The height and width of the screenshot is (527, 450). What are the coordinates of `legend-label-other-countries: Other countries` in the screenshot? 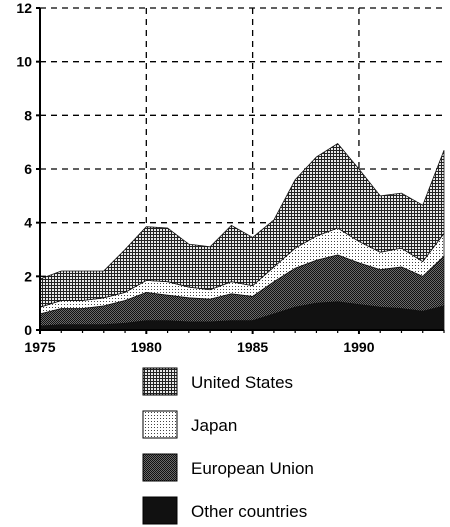 It's located at (249, 511).